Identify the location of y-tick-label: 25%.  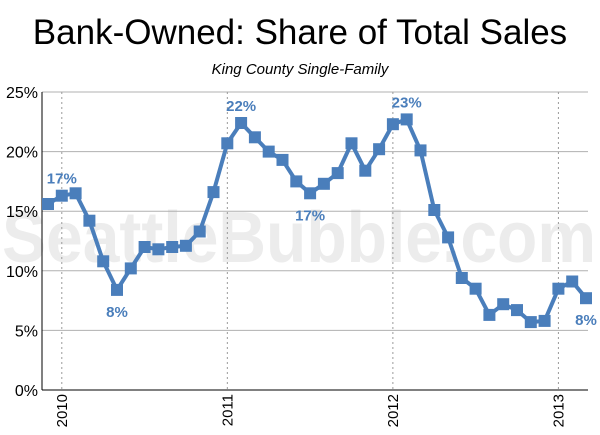
(22, 93).